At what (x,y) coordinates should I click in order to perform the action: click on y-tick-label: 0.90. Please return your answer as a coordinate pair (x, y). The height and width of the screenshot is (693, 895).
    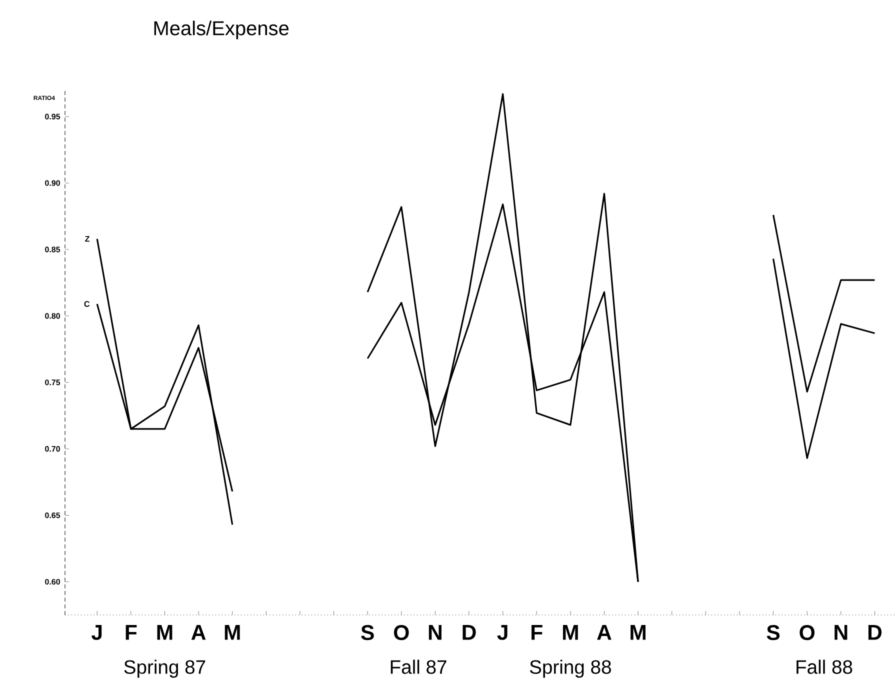
    Looking at the image, I should click on (52, 183).